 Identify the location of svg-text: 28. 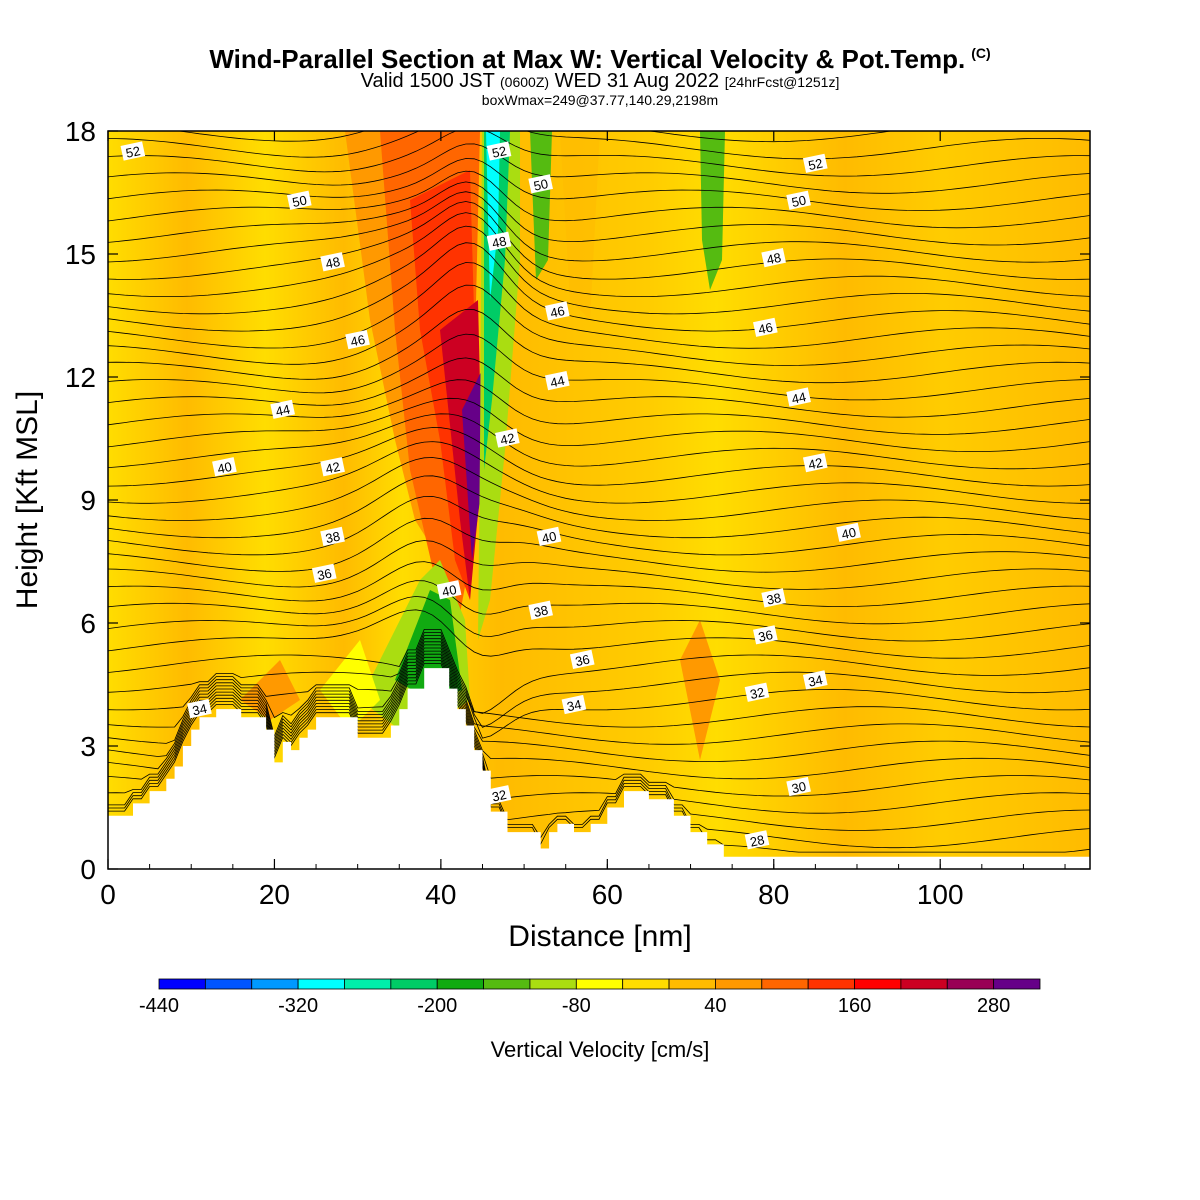
(757, 841).